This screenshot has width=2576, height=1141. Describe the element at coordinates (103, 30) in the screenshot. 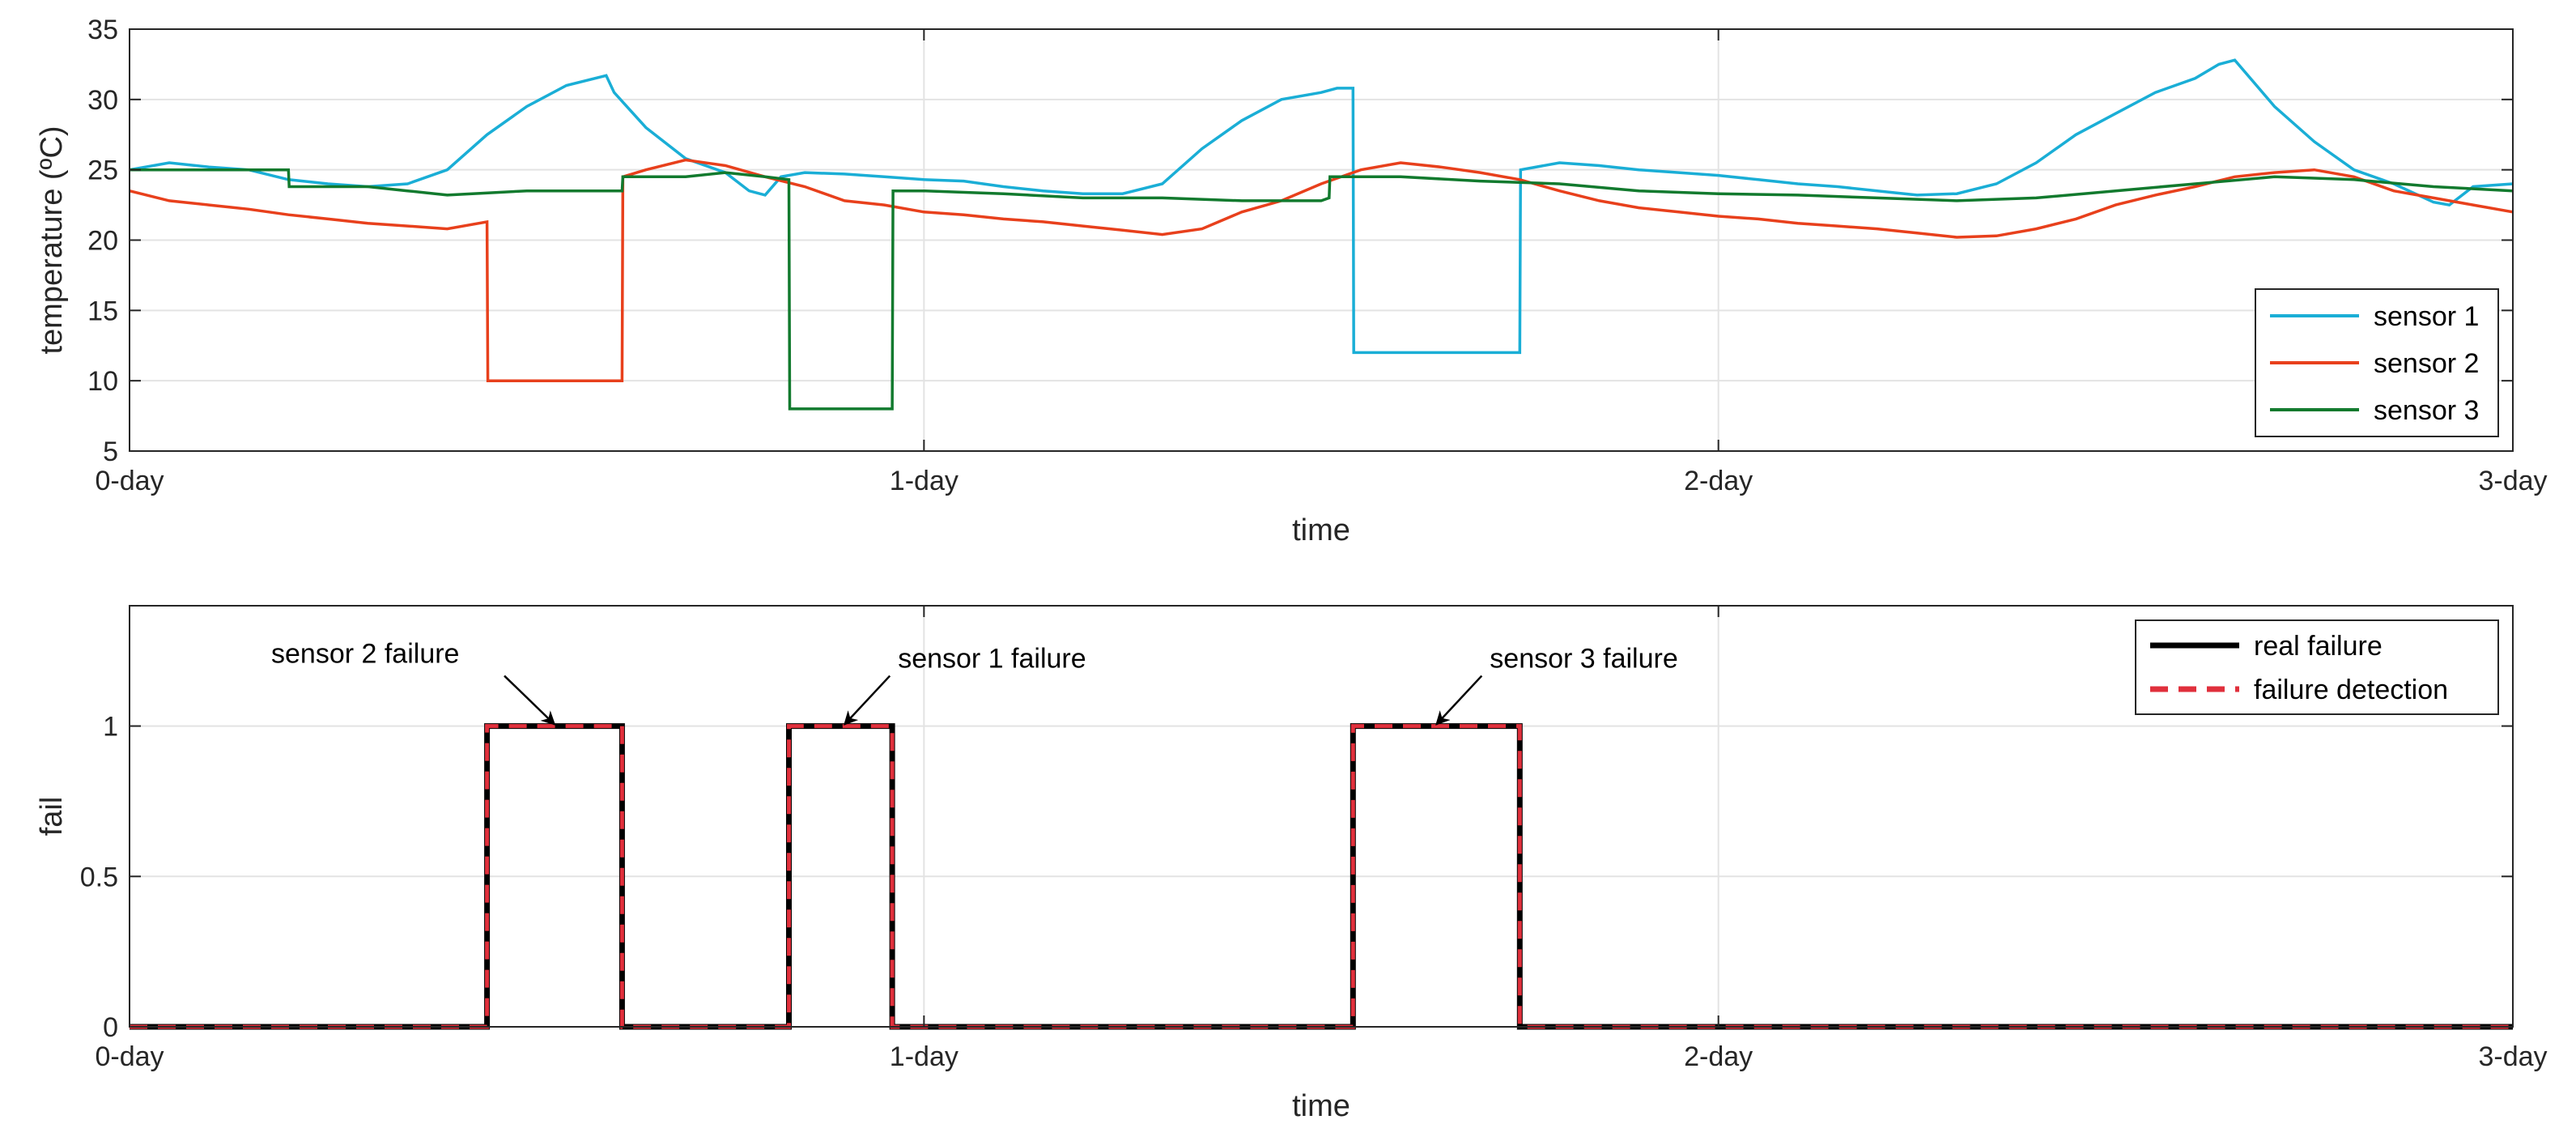

I see `y-tick-label: 35` at that location.